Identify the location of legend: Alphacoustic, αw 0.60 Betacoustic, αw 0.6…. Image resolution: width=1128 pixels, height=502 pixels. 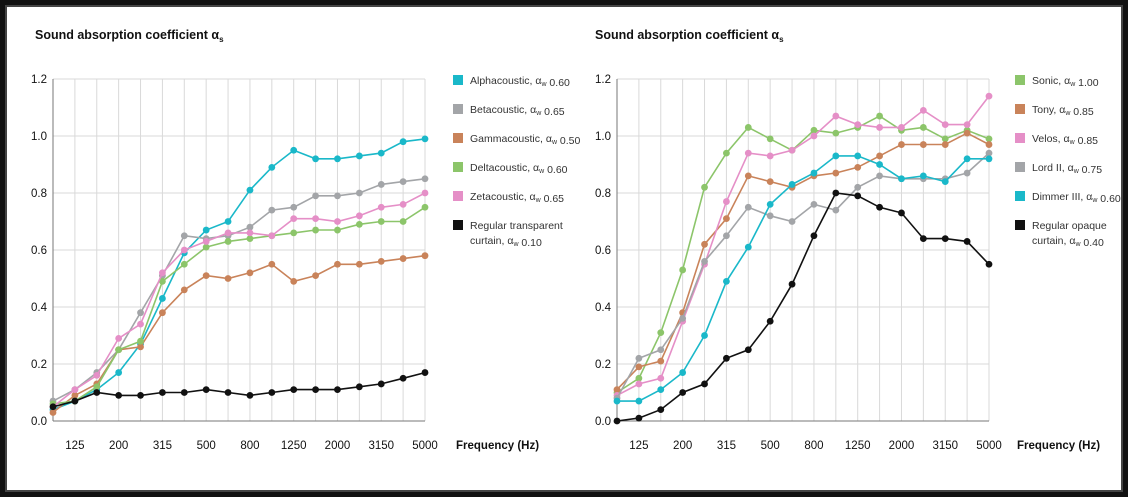
(517, 162).